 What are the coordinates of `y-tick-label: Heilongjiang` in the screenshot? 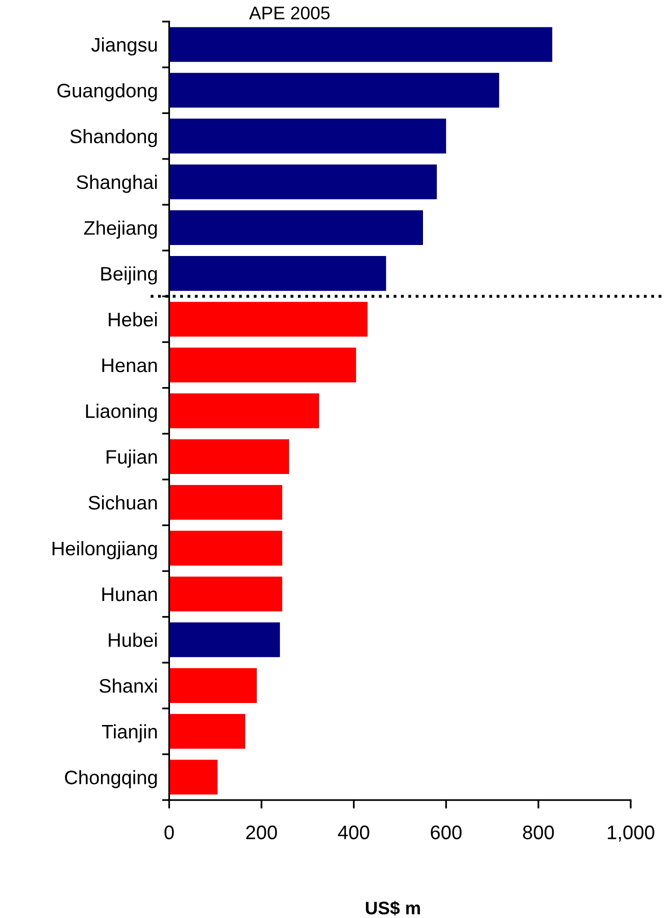 It's located at (104, 550).